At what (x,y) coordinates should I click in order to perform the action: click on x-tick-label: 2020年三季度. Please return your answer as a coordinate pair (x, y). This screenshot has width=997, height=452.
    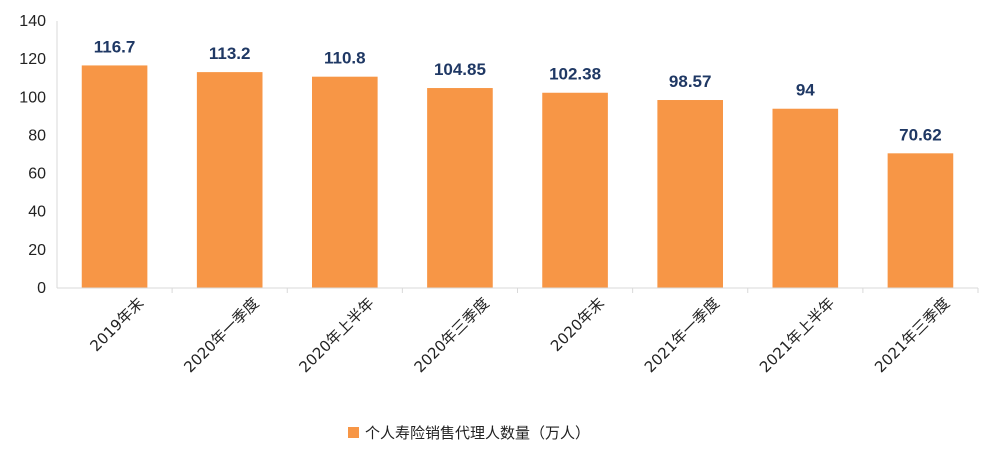
    Looking at the image, I should click on (452, 335).